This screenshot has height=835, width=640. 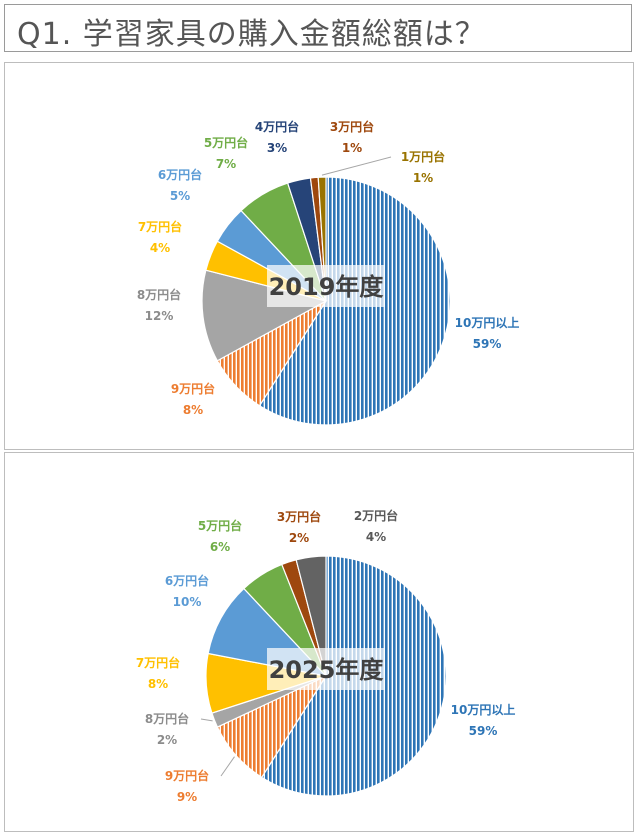 I want to click on slice-percent-6万円台: 5%, so click(x=180, y=196).